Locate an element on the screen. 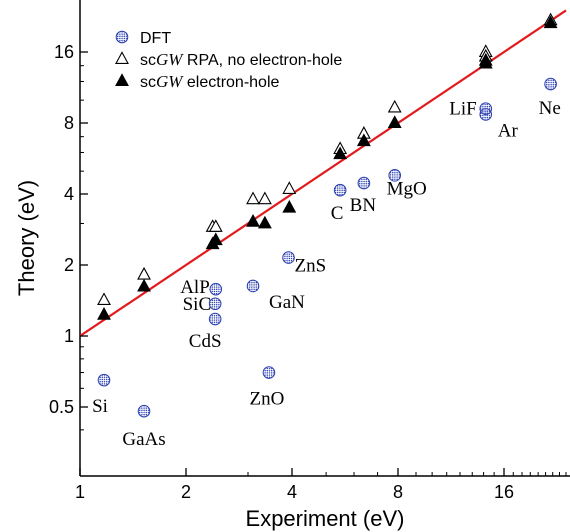 Image resolution: width=570 pixels, height=532 pixels. y-tick-label: 2 is located at coordinates (69, 265).